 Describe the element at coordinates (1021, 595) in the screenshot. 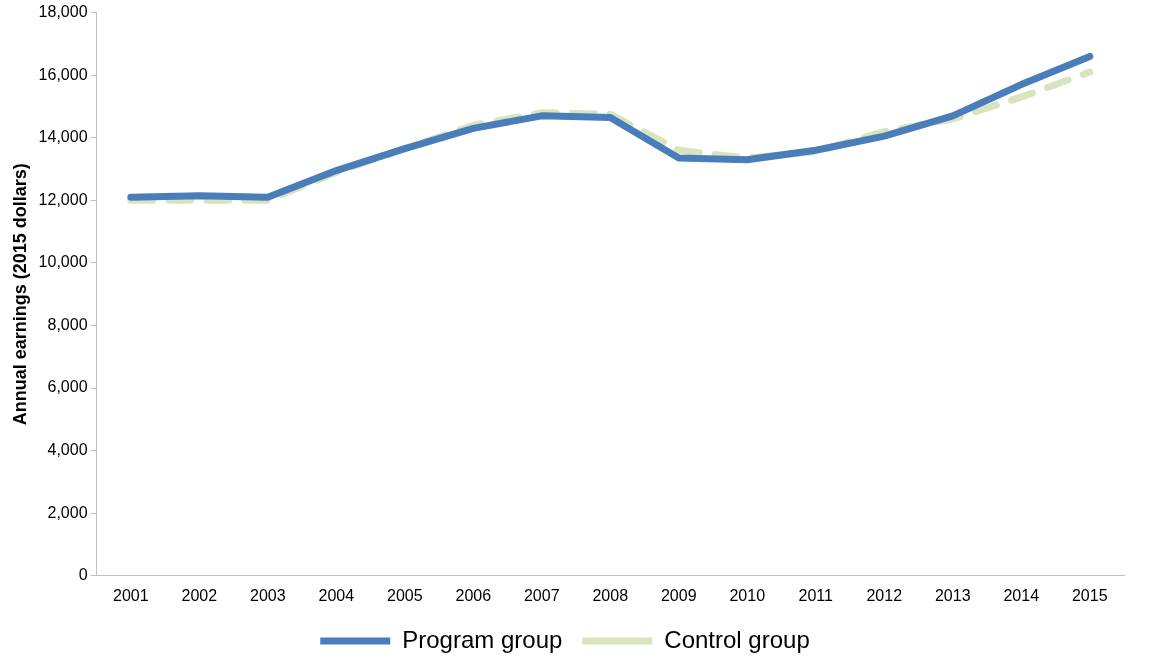

I see `x-tick-label: 2014` at that location.